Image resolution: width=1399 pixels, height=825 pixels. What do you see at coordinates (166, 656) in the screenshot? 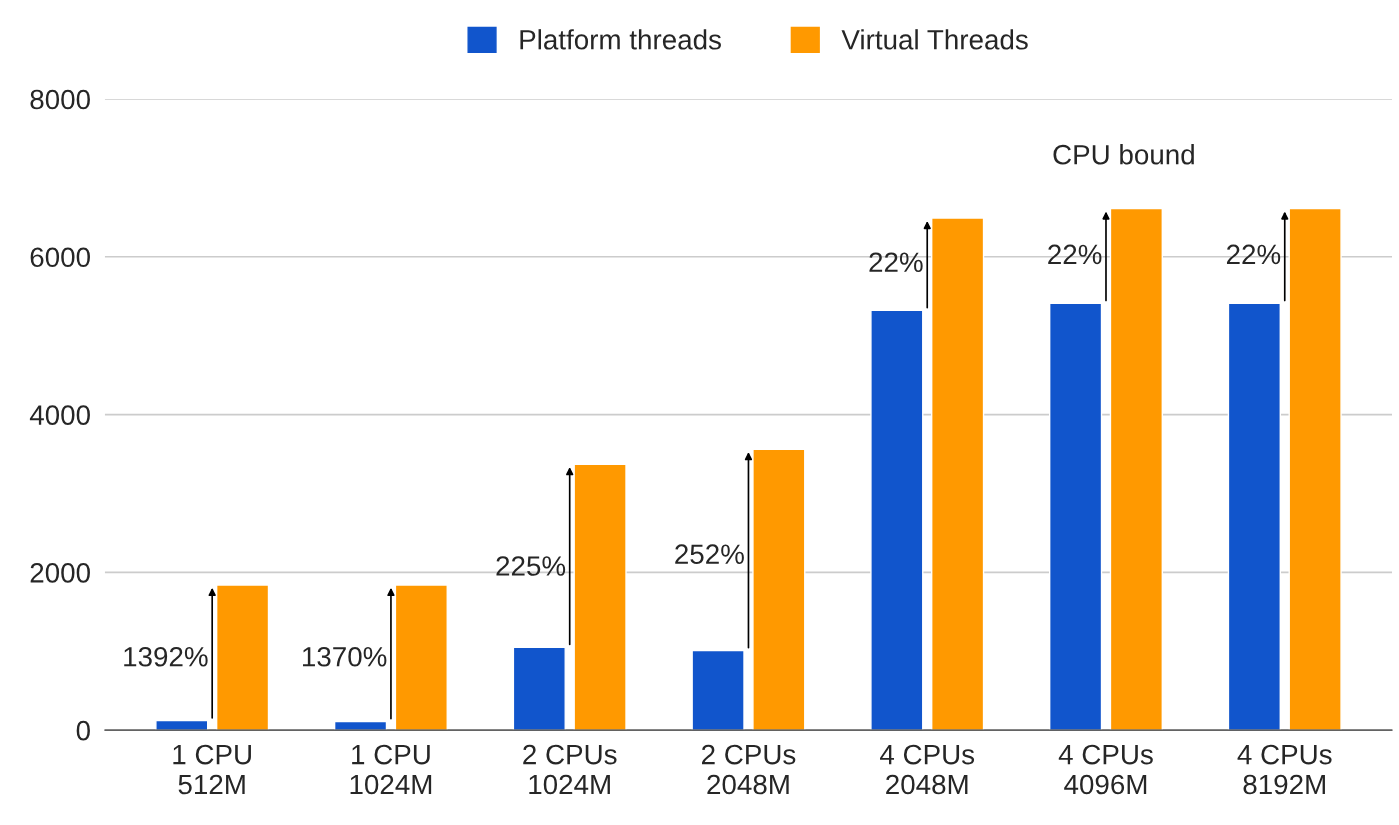
I see `annotation: 1392%` at bounding box center [166, 656].